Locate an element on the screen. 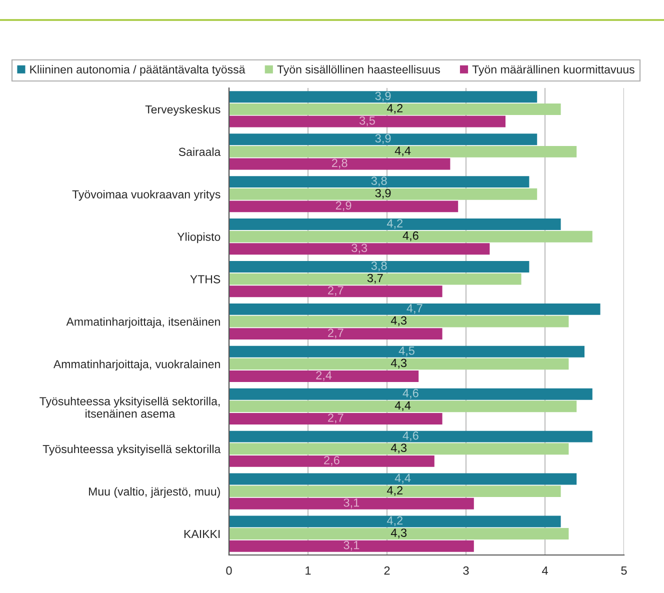 The width and height of the screenshot is (664, 593). legend-label: Kliininen autonomia / päätäntävalta työssä is located at coordinates (138, 70).